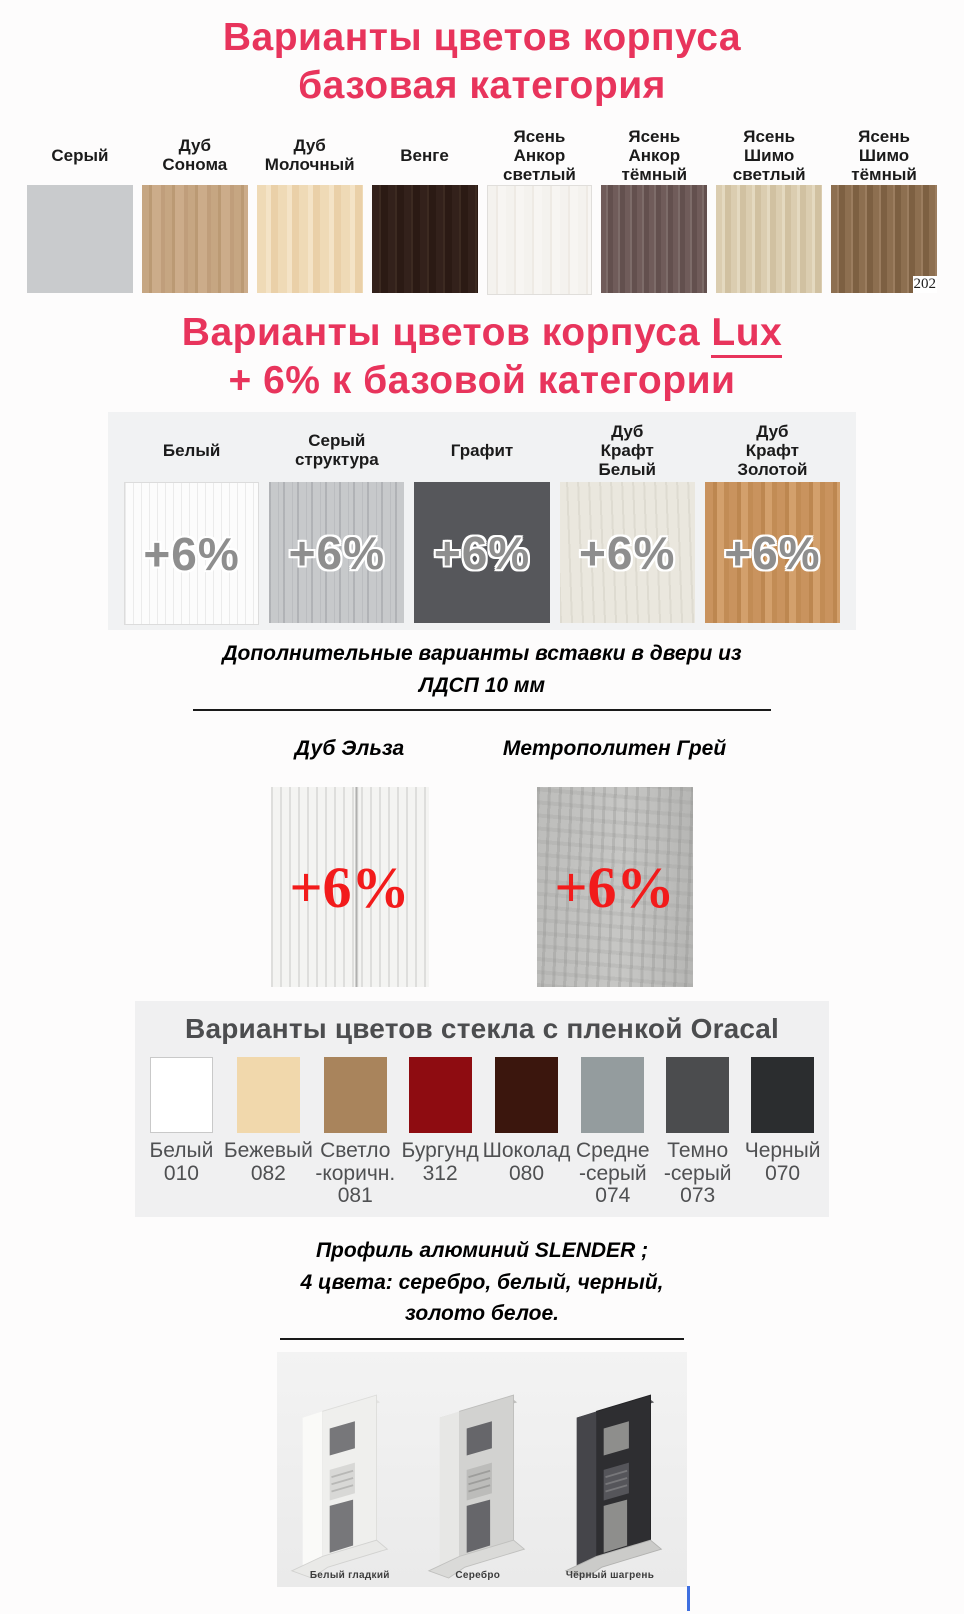  I want to click on oracal-column-burgundy: Бургунд 312, so click(440, 1132).